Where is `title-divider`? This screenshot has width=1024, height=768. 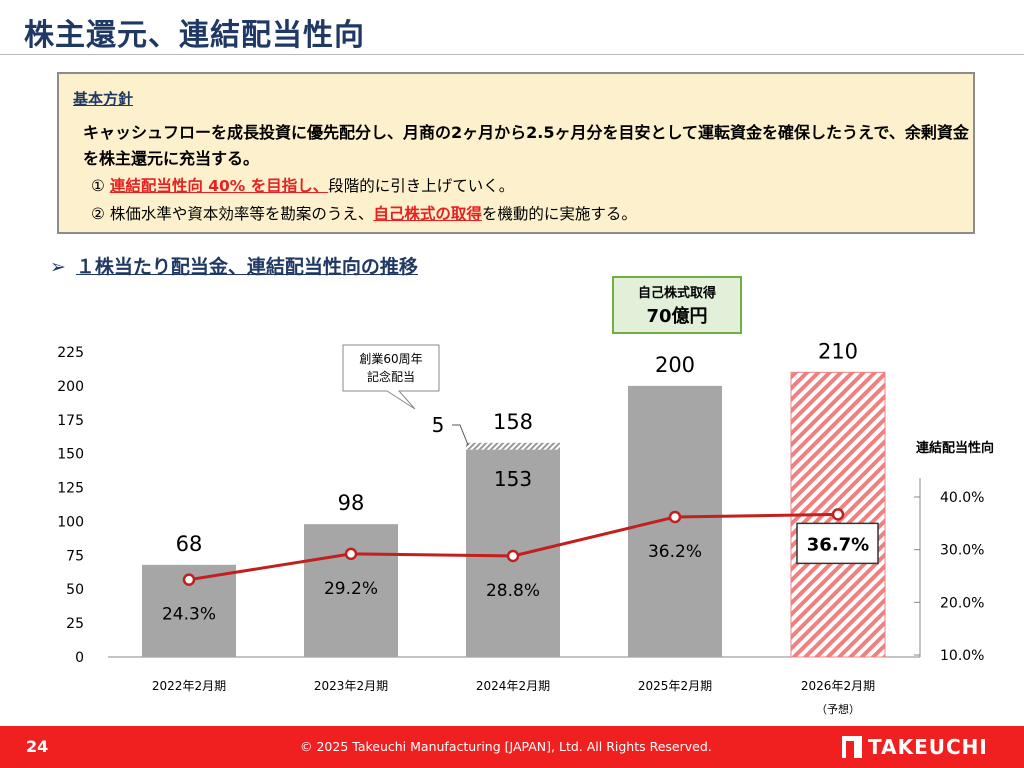 title-divider is located at coordinates (512, 54).